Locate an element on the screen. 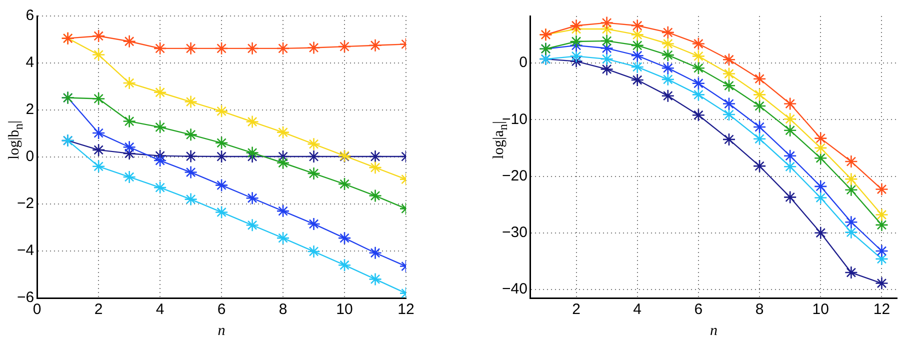  y-tick-label: −30 is located at coordinates (515, 233).